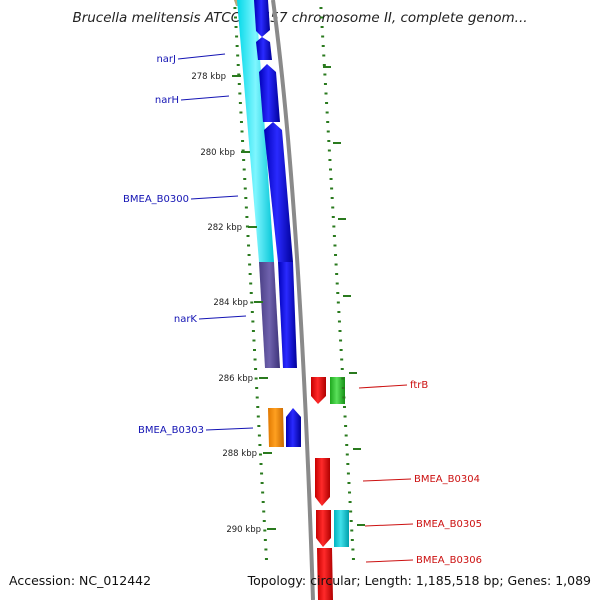  I want to click on gene-block-cyan, so click(255, 131).